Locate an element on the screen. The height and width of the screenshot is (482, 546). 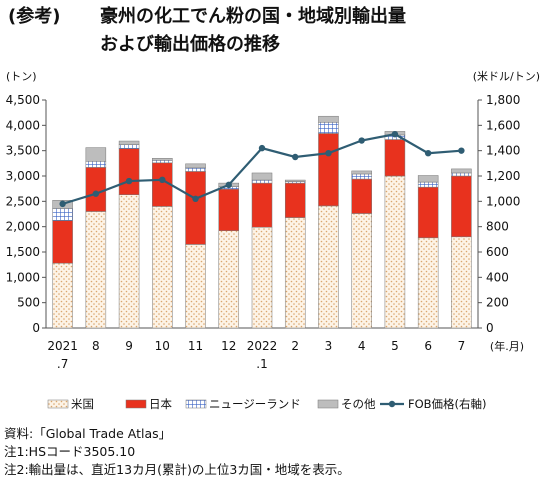
chart-title: (参考) 豪州の化工でん粉の国・地域別輸出量 is located at coordinates (207, 17).